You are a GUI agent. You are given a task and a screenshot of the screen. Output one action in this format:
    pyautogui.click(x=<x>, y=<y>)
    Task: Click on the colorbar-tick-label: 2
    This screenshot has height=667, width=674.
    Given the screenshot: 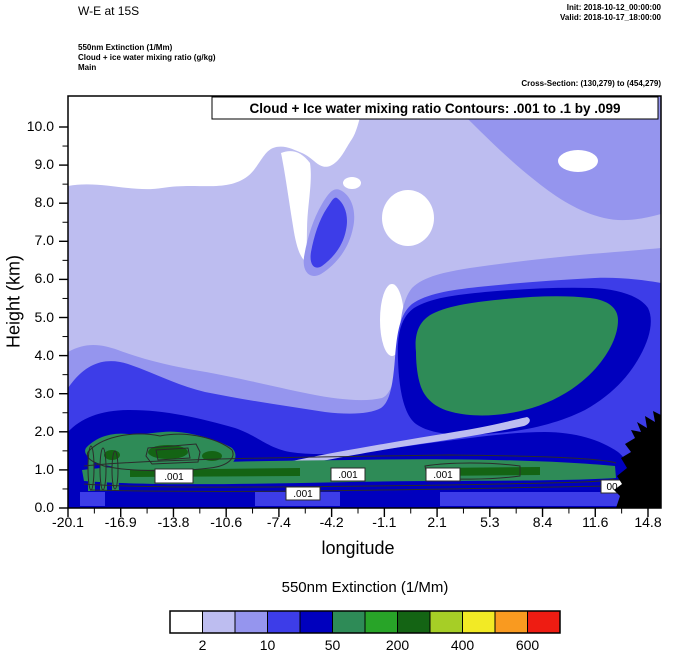 What is the action you would take?
    pyautogui.click(x=202, y=645)
    